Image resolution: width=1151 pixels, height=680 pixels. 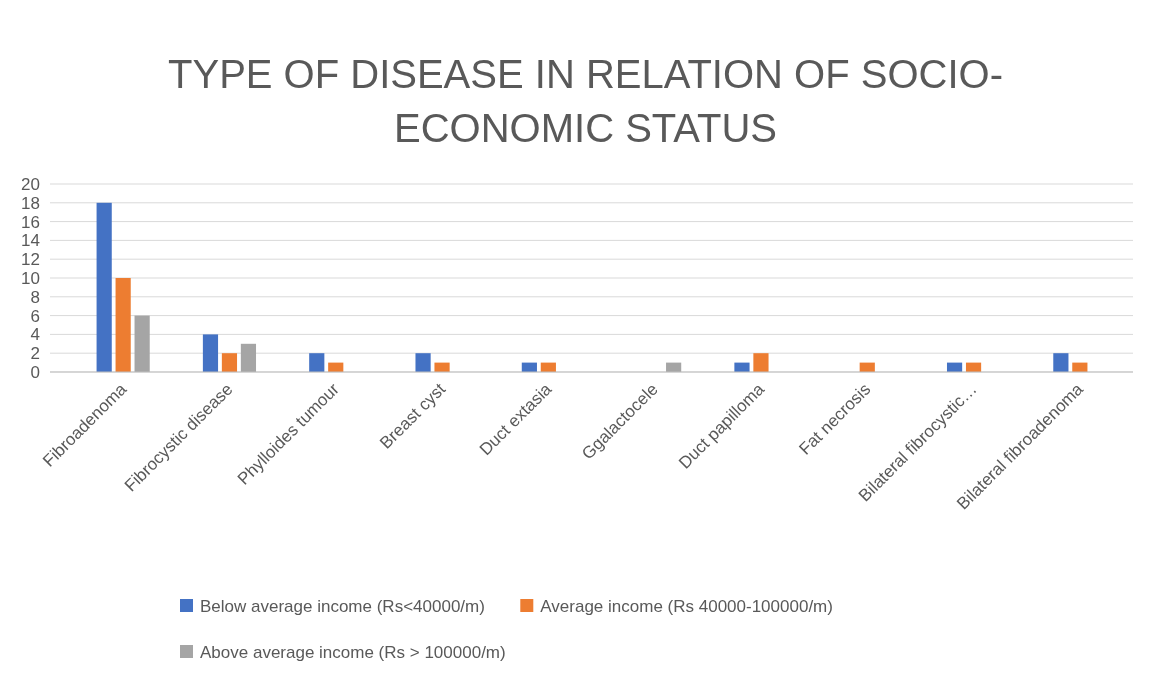 I want to click on y-tick-label: 0, so click(x=35, y=372).